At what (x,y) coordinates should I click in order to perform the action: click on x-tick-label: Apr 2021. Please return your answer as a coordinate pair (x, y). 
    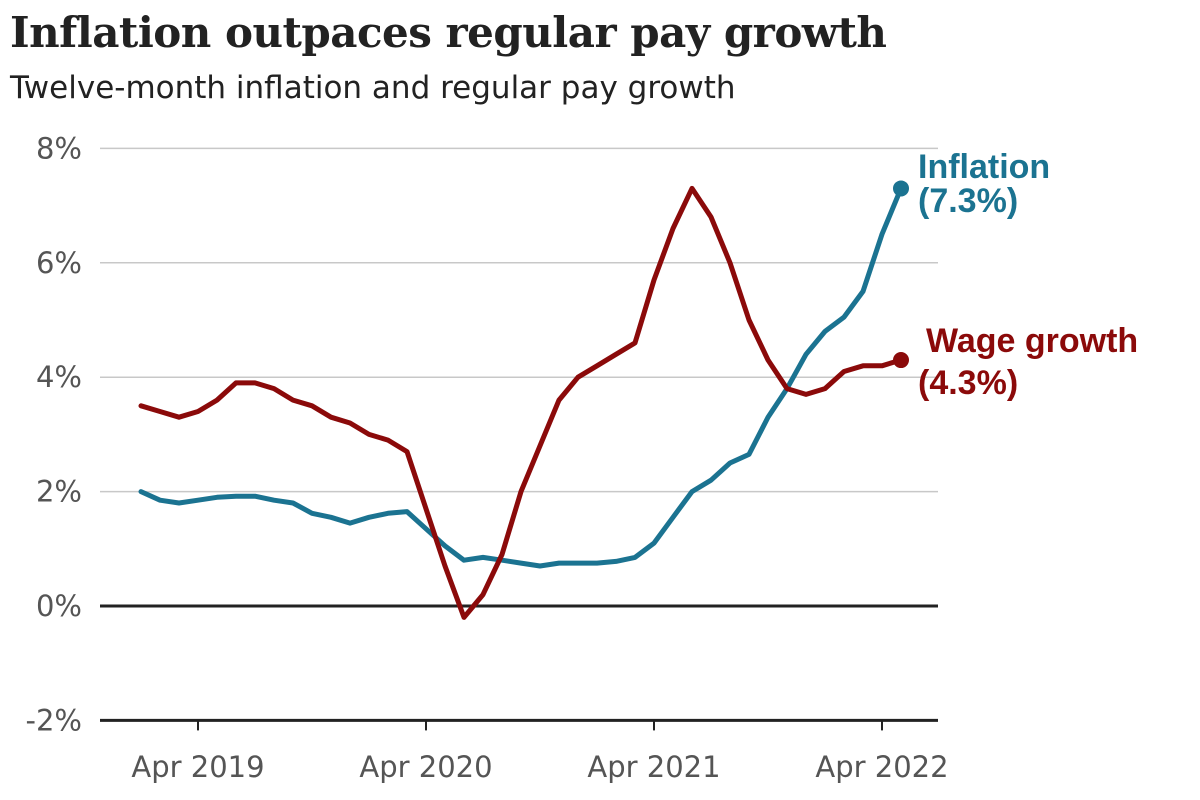
    Looking at the image, I should click on (653, 767).